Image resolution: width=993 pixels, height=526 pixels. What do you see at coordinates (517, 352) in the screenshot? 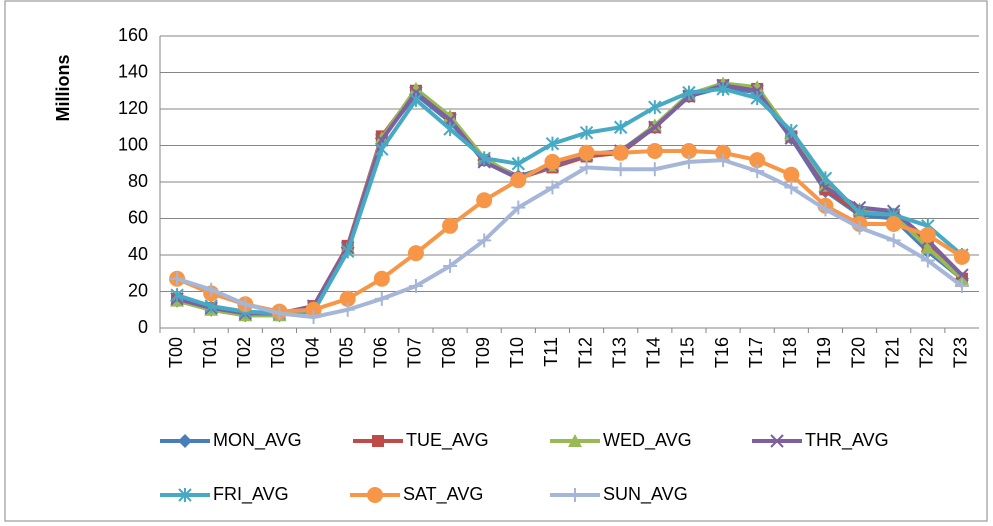
I see `x-tick-label: T10` at bounding box center [517, 352].